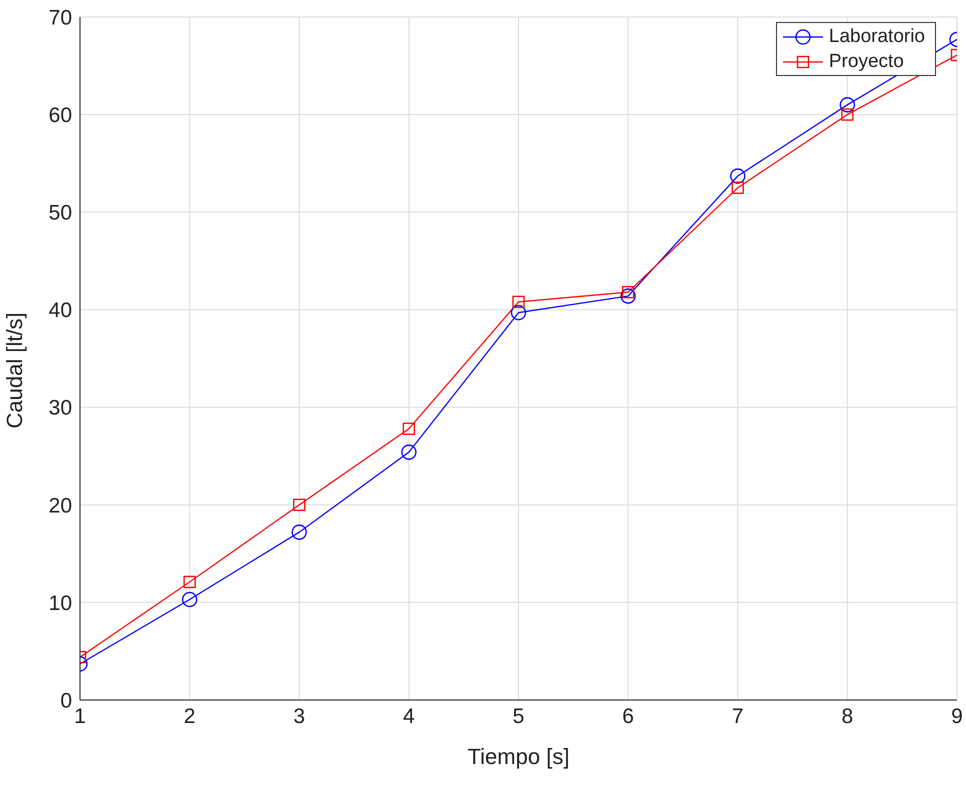  What do you see at coordinates (876, 37) in the screenshot?
I see `legend-label: Laboratorio` at bounding box center [876, 37].